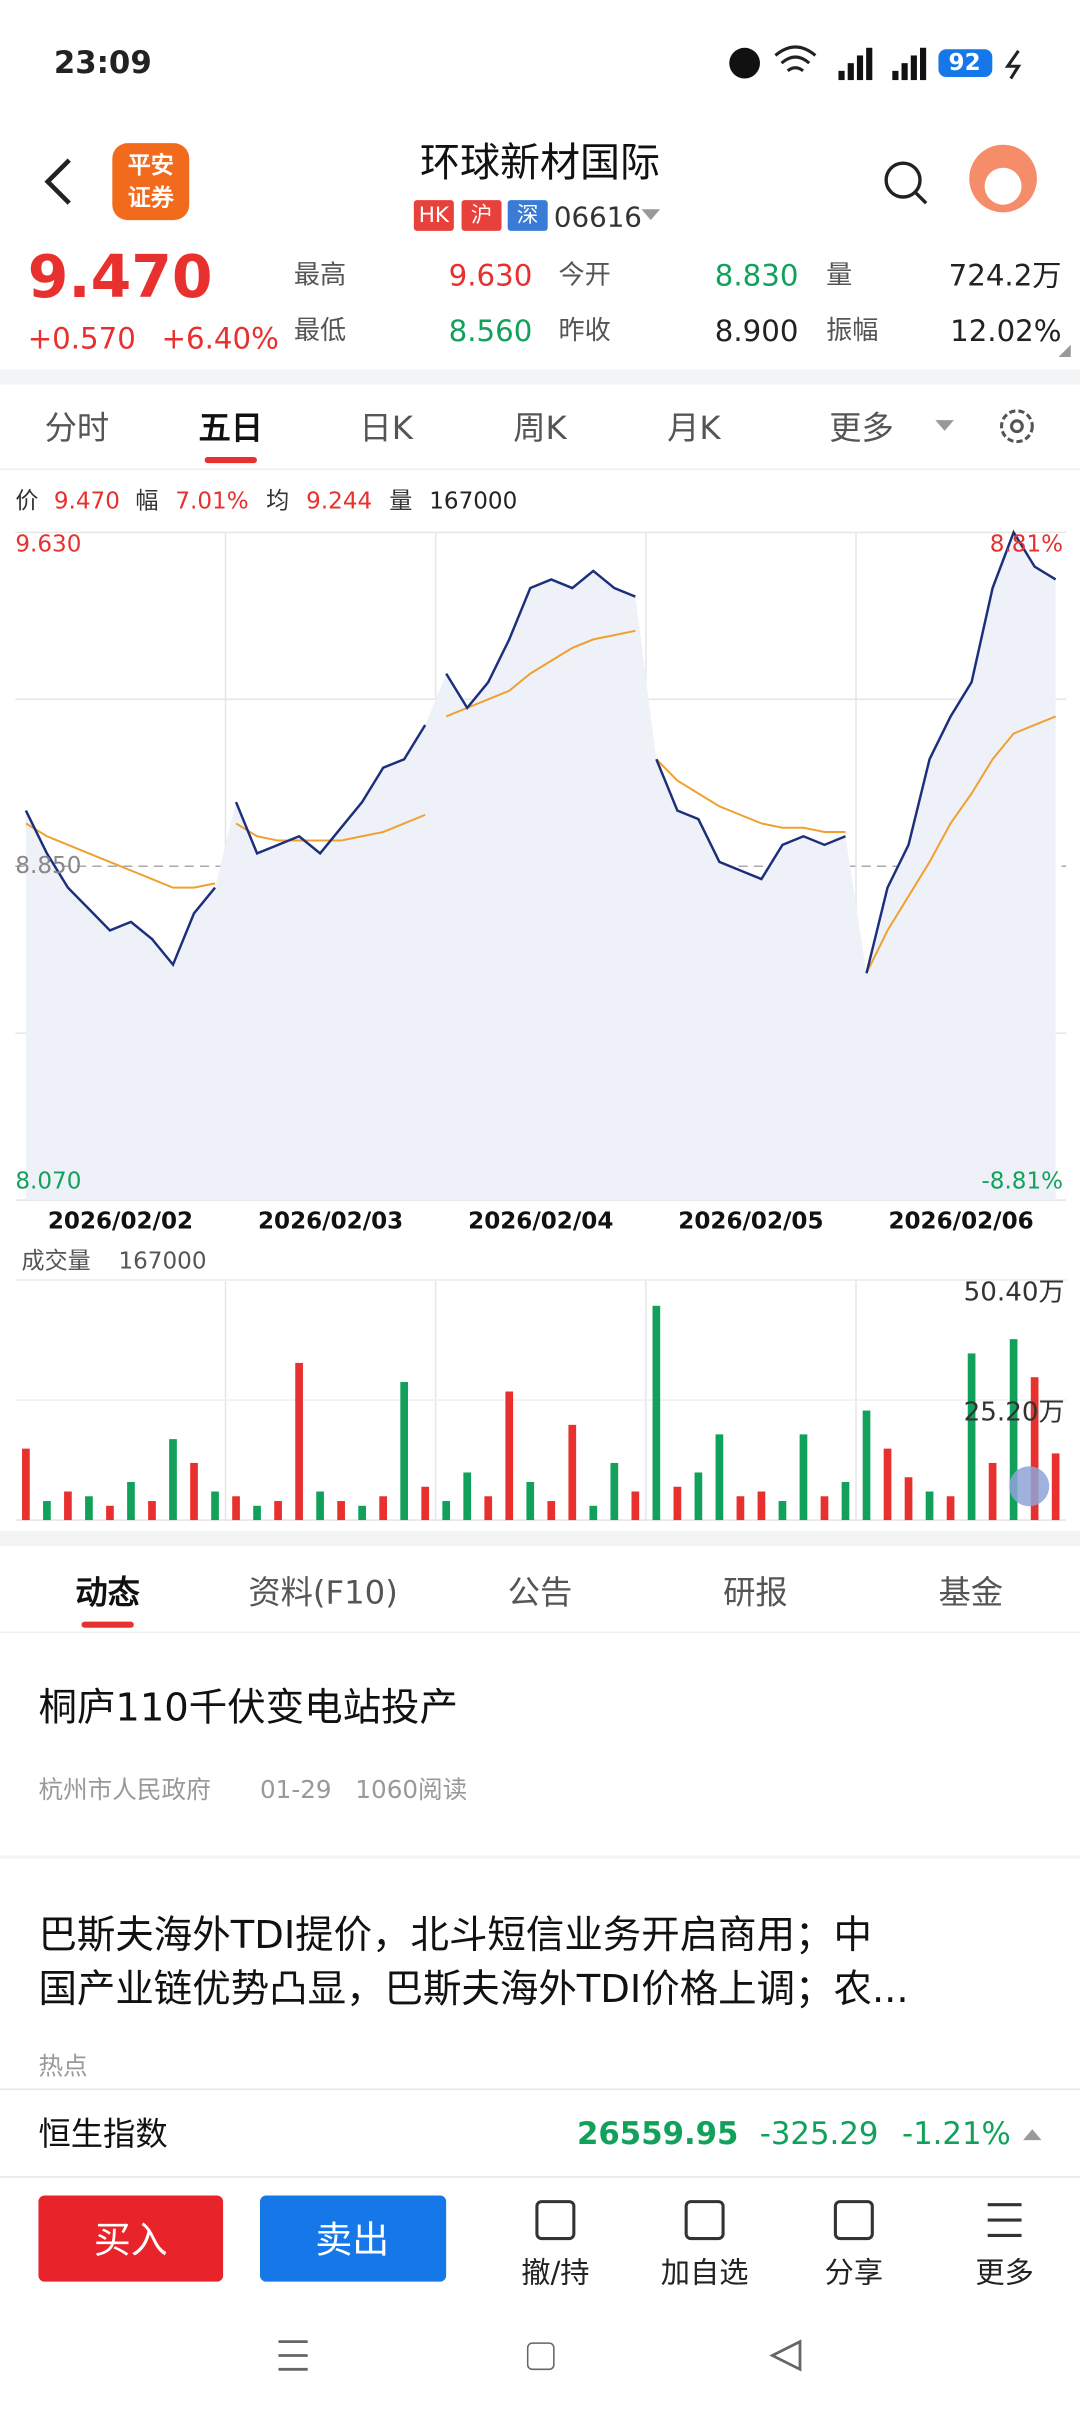 The width and height of the screenshot is (1080, 2414). Describe the element at coordinates (57, 181) in the screenshot. I see `back-button` at that location.